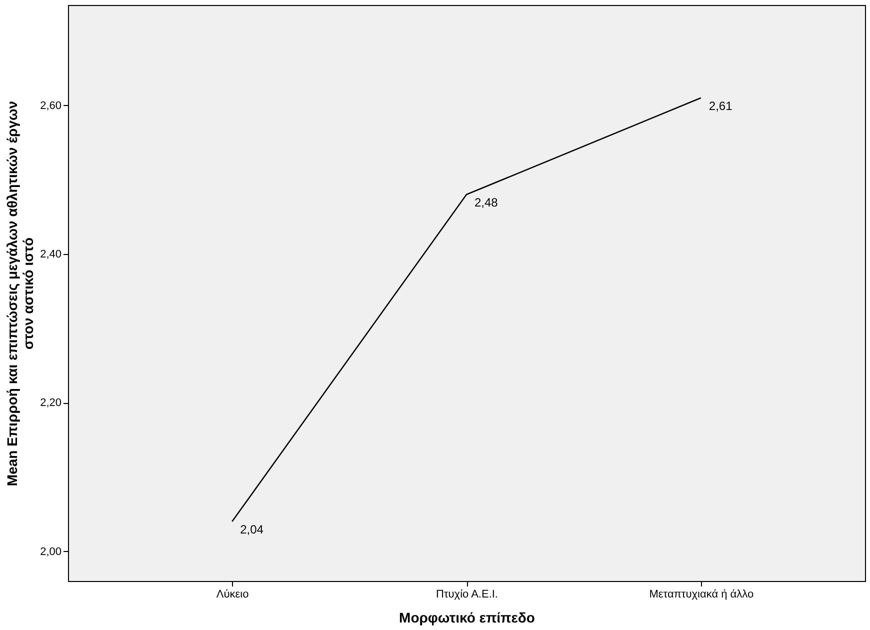  What do you see at coordinates (20, 293) in the screenshot?
I see `y-axis-title: Mean Επιρροή και επιπτώσεις μεγάλων αθλητικών έργων στον αστικό ιστό` at bounding box center [20, 293].